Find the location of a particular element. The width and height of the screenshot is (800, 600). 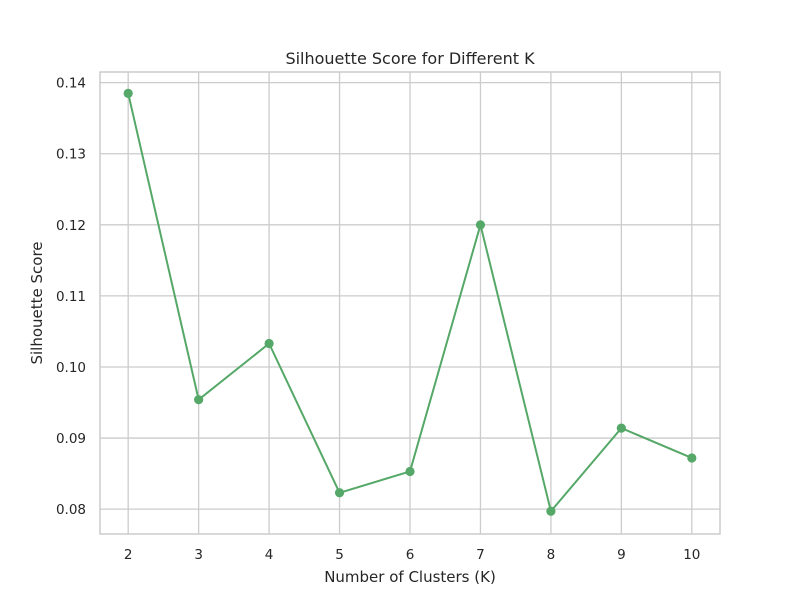

y-tick-label: 0.08 is located at coordinates (71, 510).